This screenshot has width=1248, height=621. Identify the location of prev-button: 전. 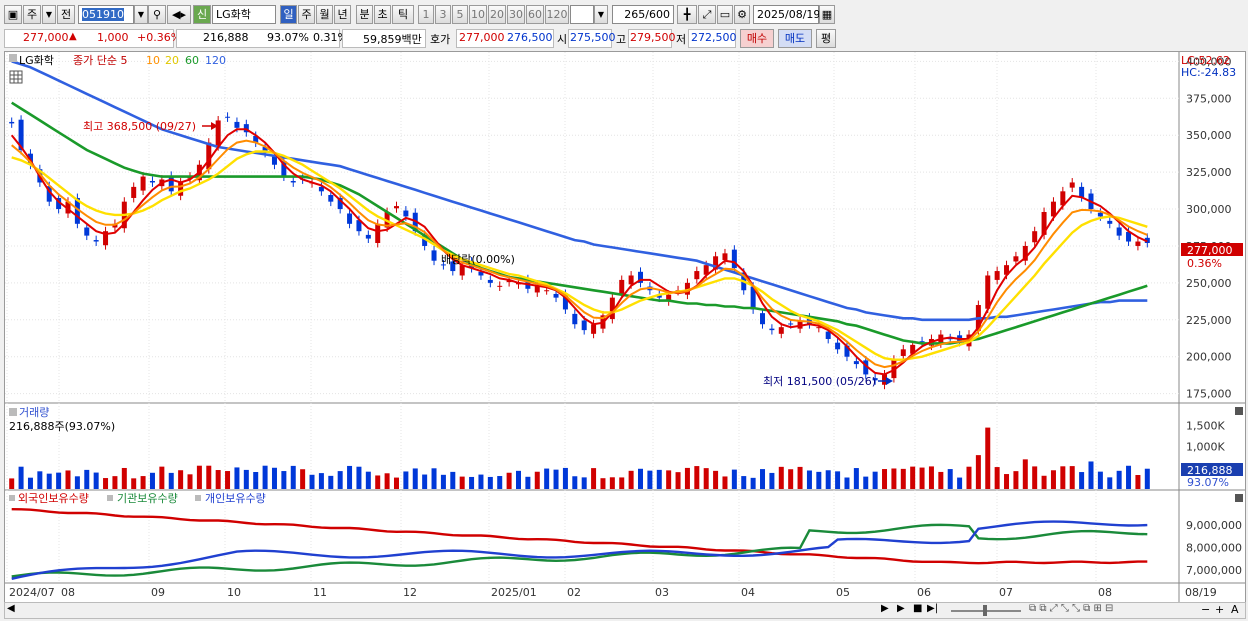
(66, 14).